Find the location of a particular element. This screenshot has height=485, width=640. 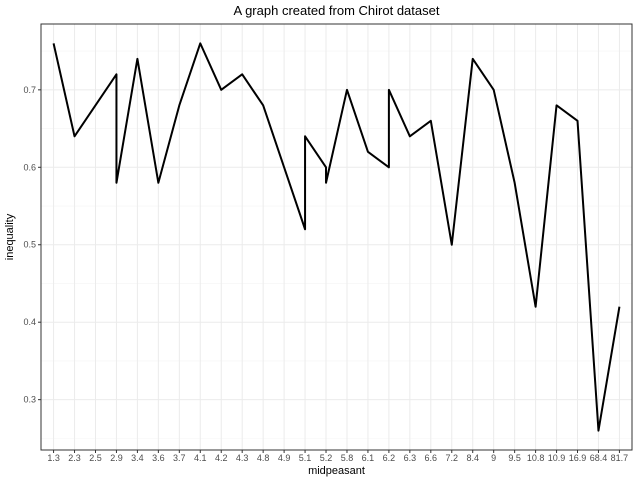

y-tick-label: 0.7 is located at coordinates (29, 90).